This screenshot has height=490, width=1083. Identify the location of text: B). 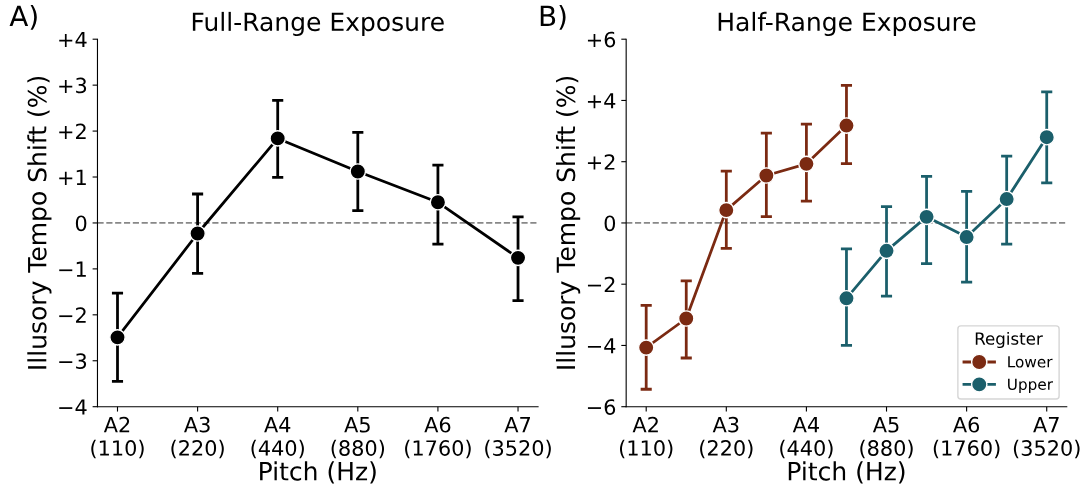
(553, 17).